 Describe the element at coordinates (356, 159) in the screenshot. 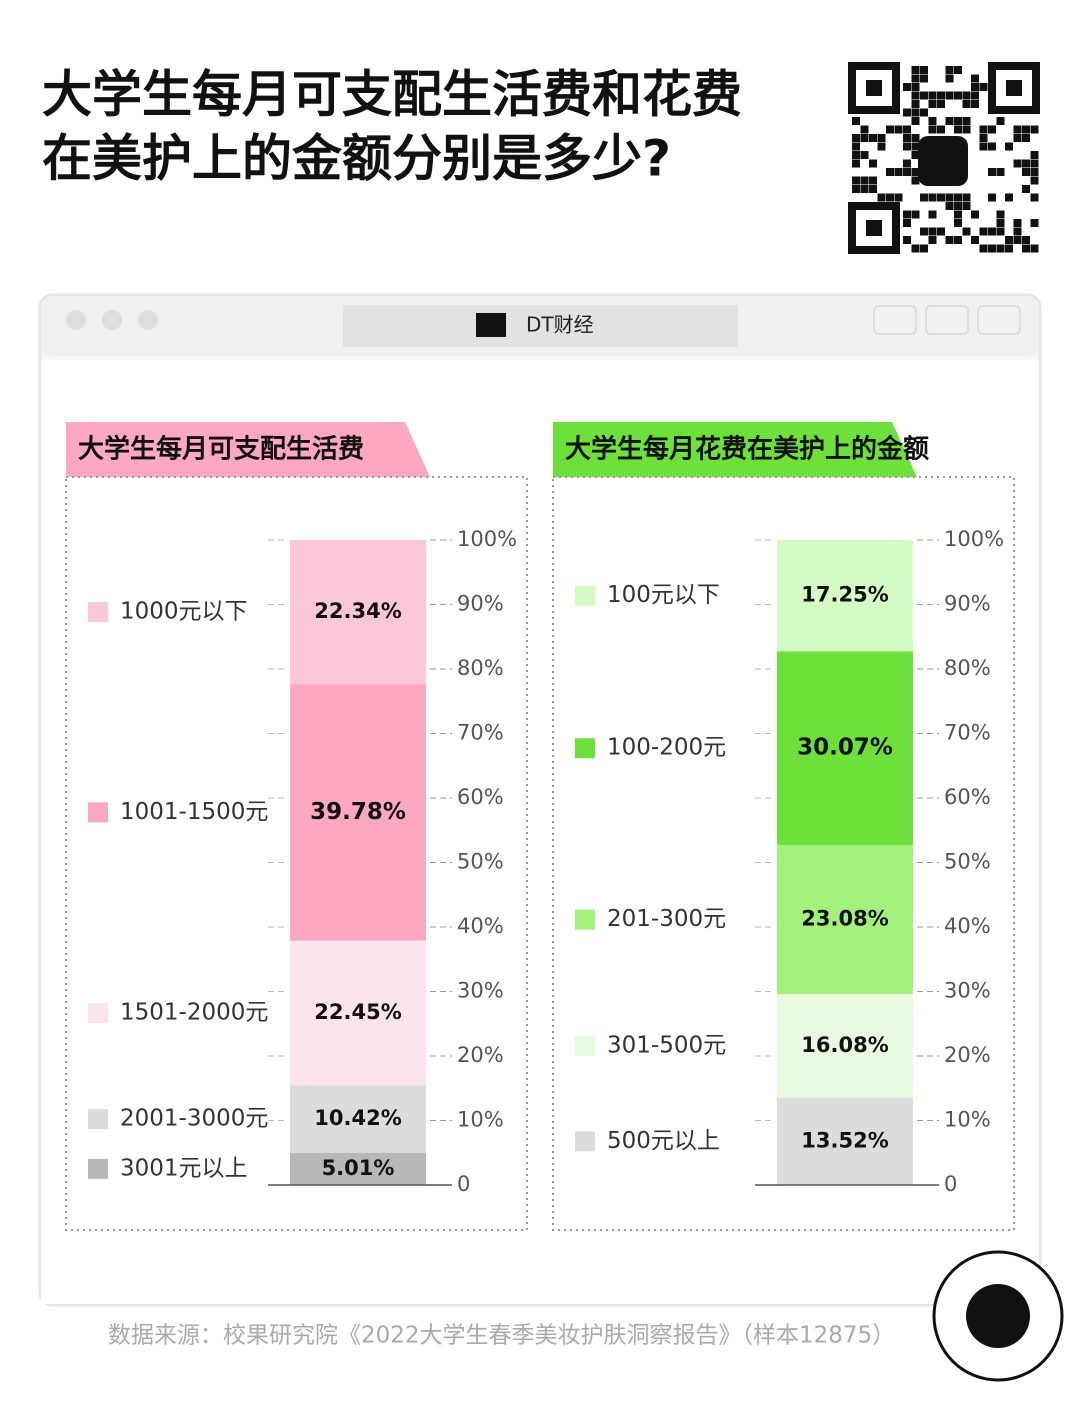

I see `title-line: 在美护上的金额分别是多少?` at that location.